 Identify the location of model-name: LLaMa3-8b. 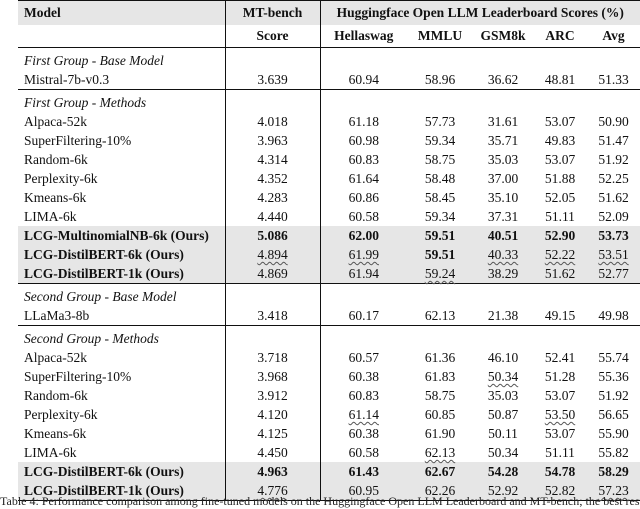
(122, 316).